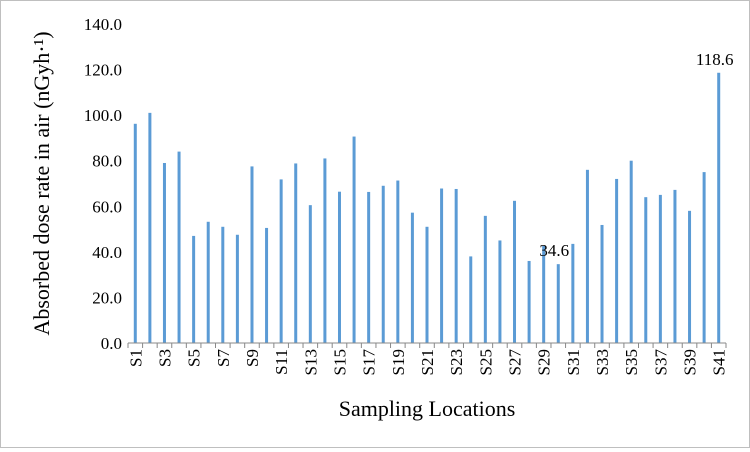  Describe the element at coordinates (471, 299) in the screenshot. I see `bar-s24` at that location.